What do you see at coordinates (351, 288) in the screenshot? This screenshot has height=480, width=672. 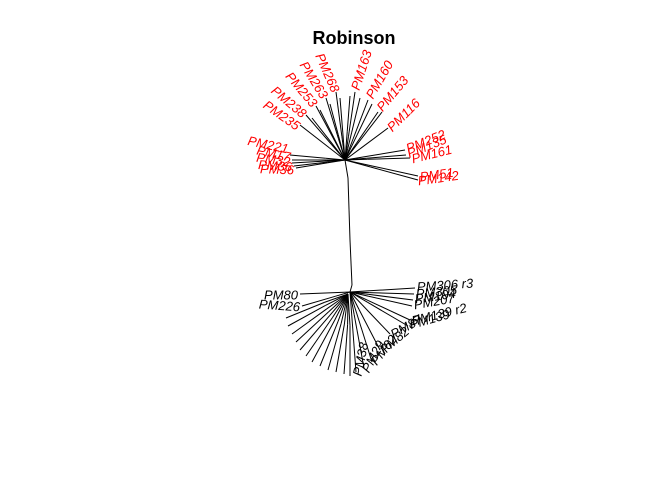 I see `bottom-hub-branch` at bounding box center [351, 288].